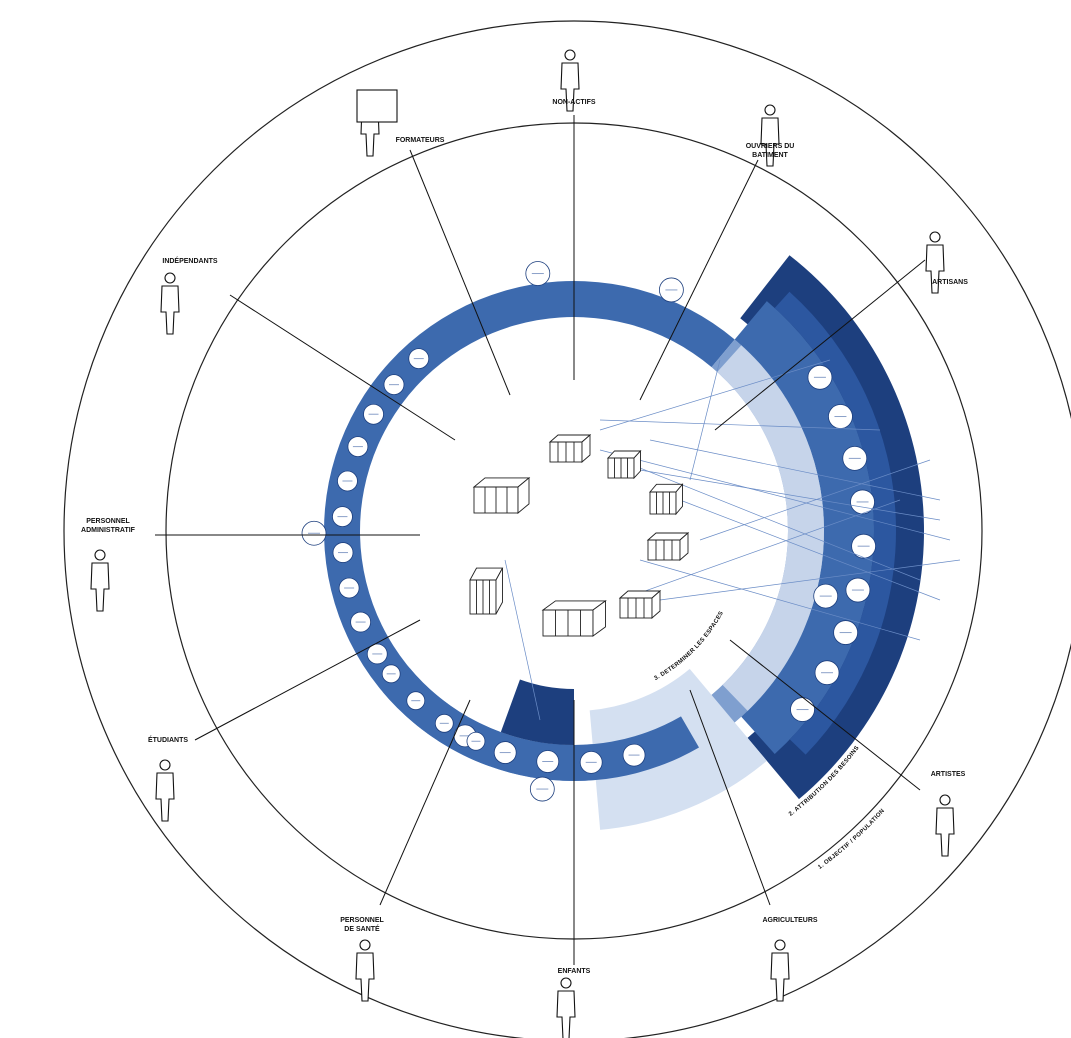 The height and width of the screenshot is (1038, 1071). I want to click on ring-label-1: 1. OBJECTIF / POPULATION, so click(851, 839).